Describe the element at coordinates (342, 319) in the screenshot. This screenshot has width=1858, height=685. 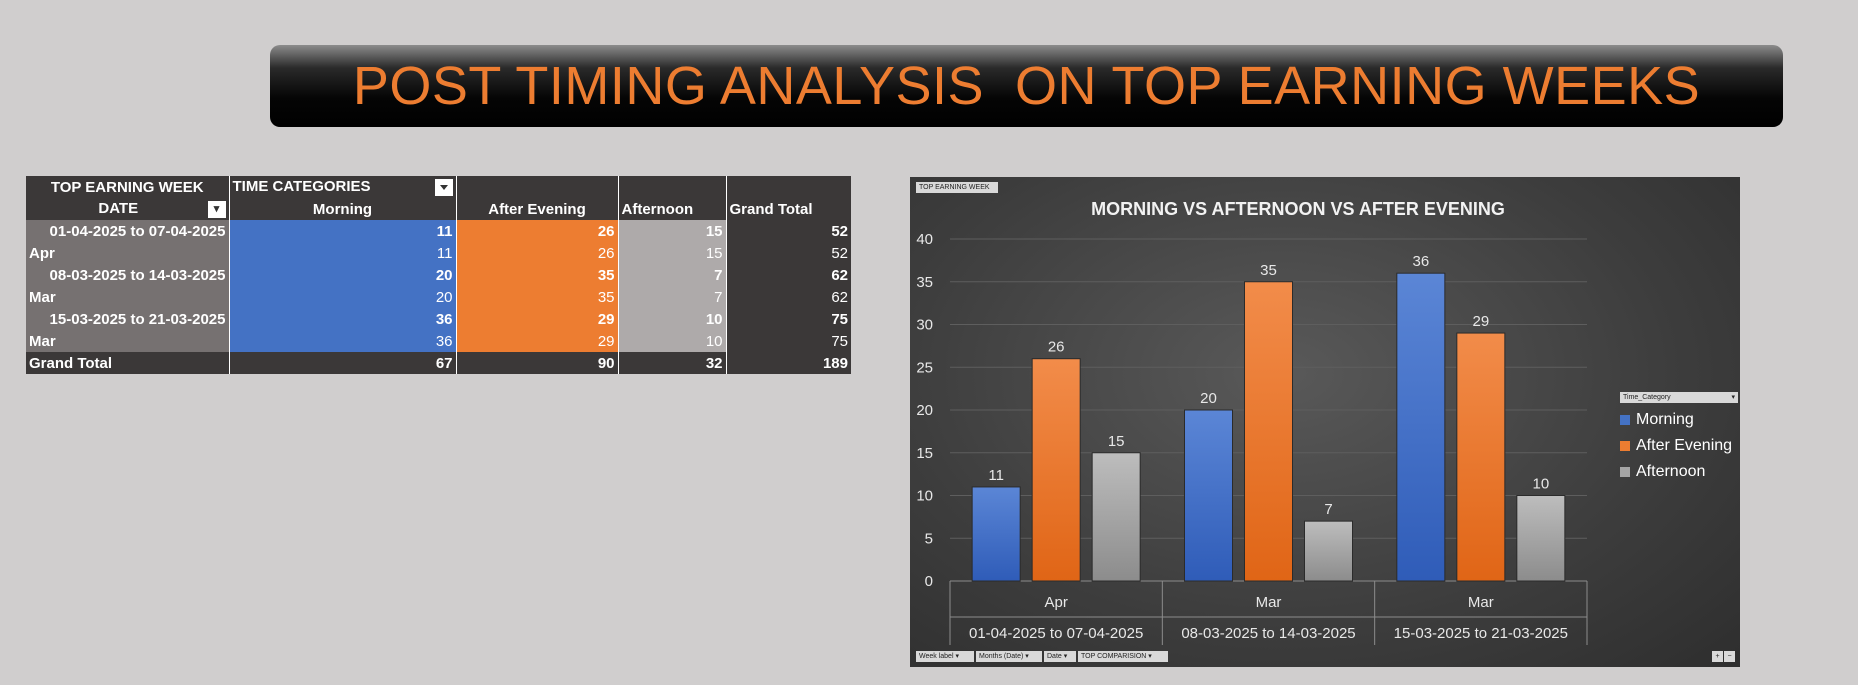
I see `cell-morning: 36` at that location.